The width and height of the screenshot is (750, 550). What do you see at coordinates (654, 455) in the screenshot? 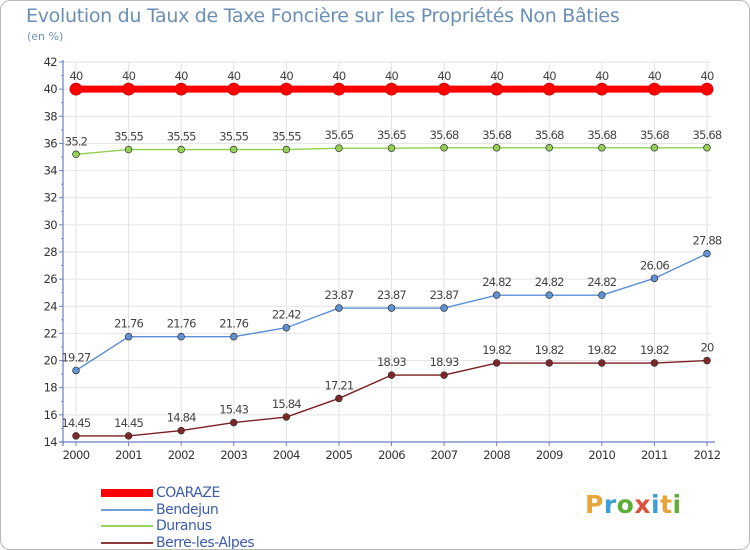
I see `x-tick-label: 2011` at bounding box center [654, 455].